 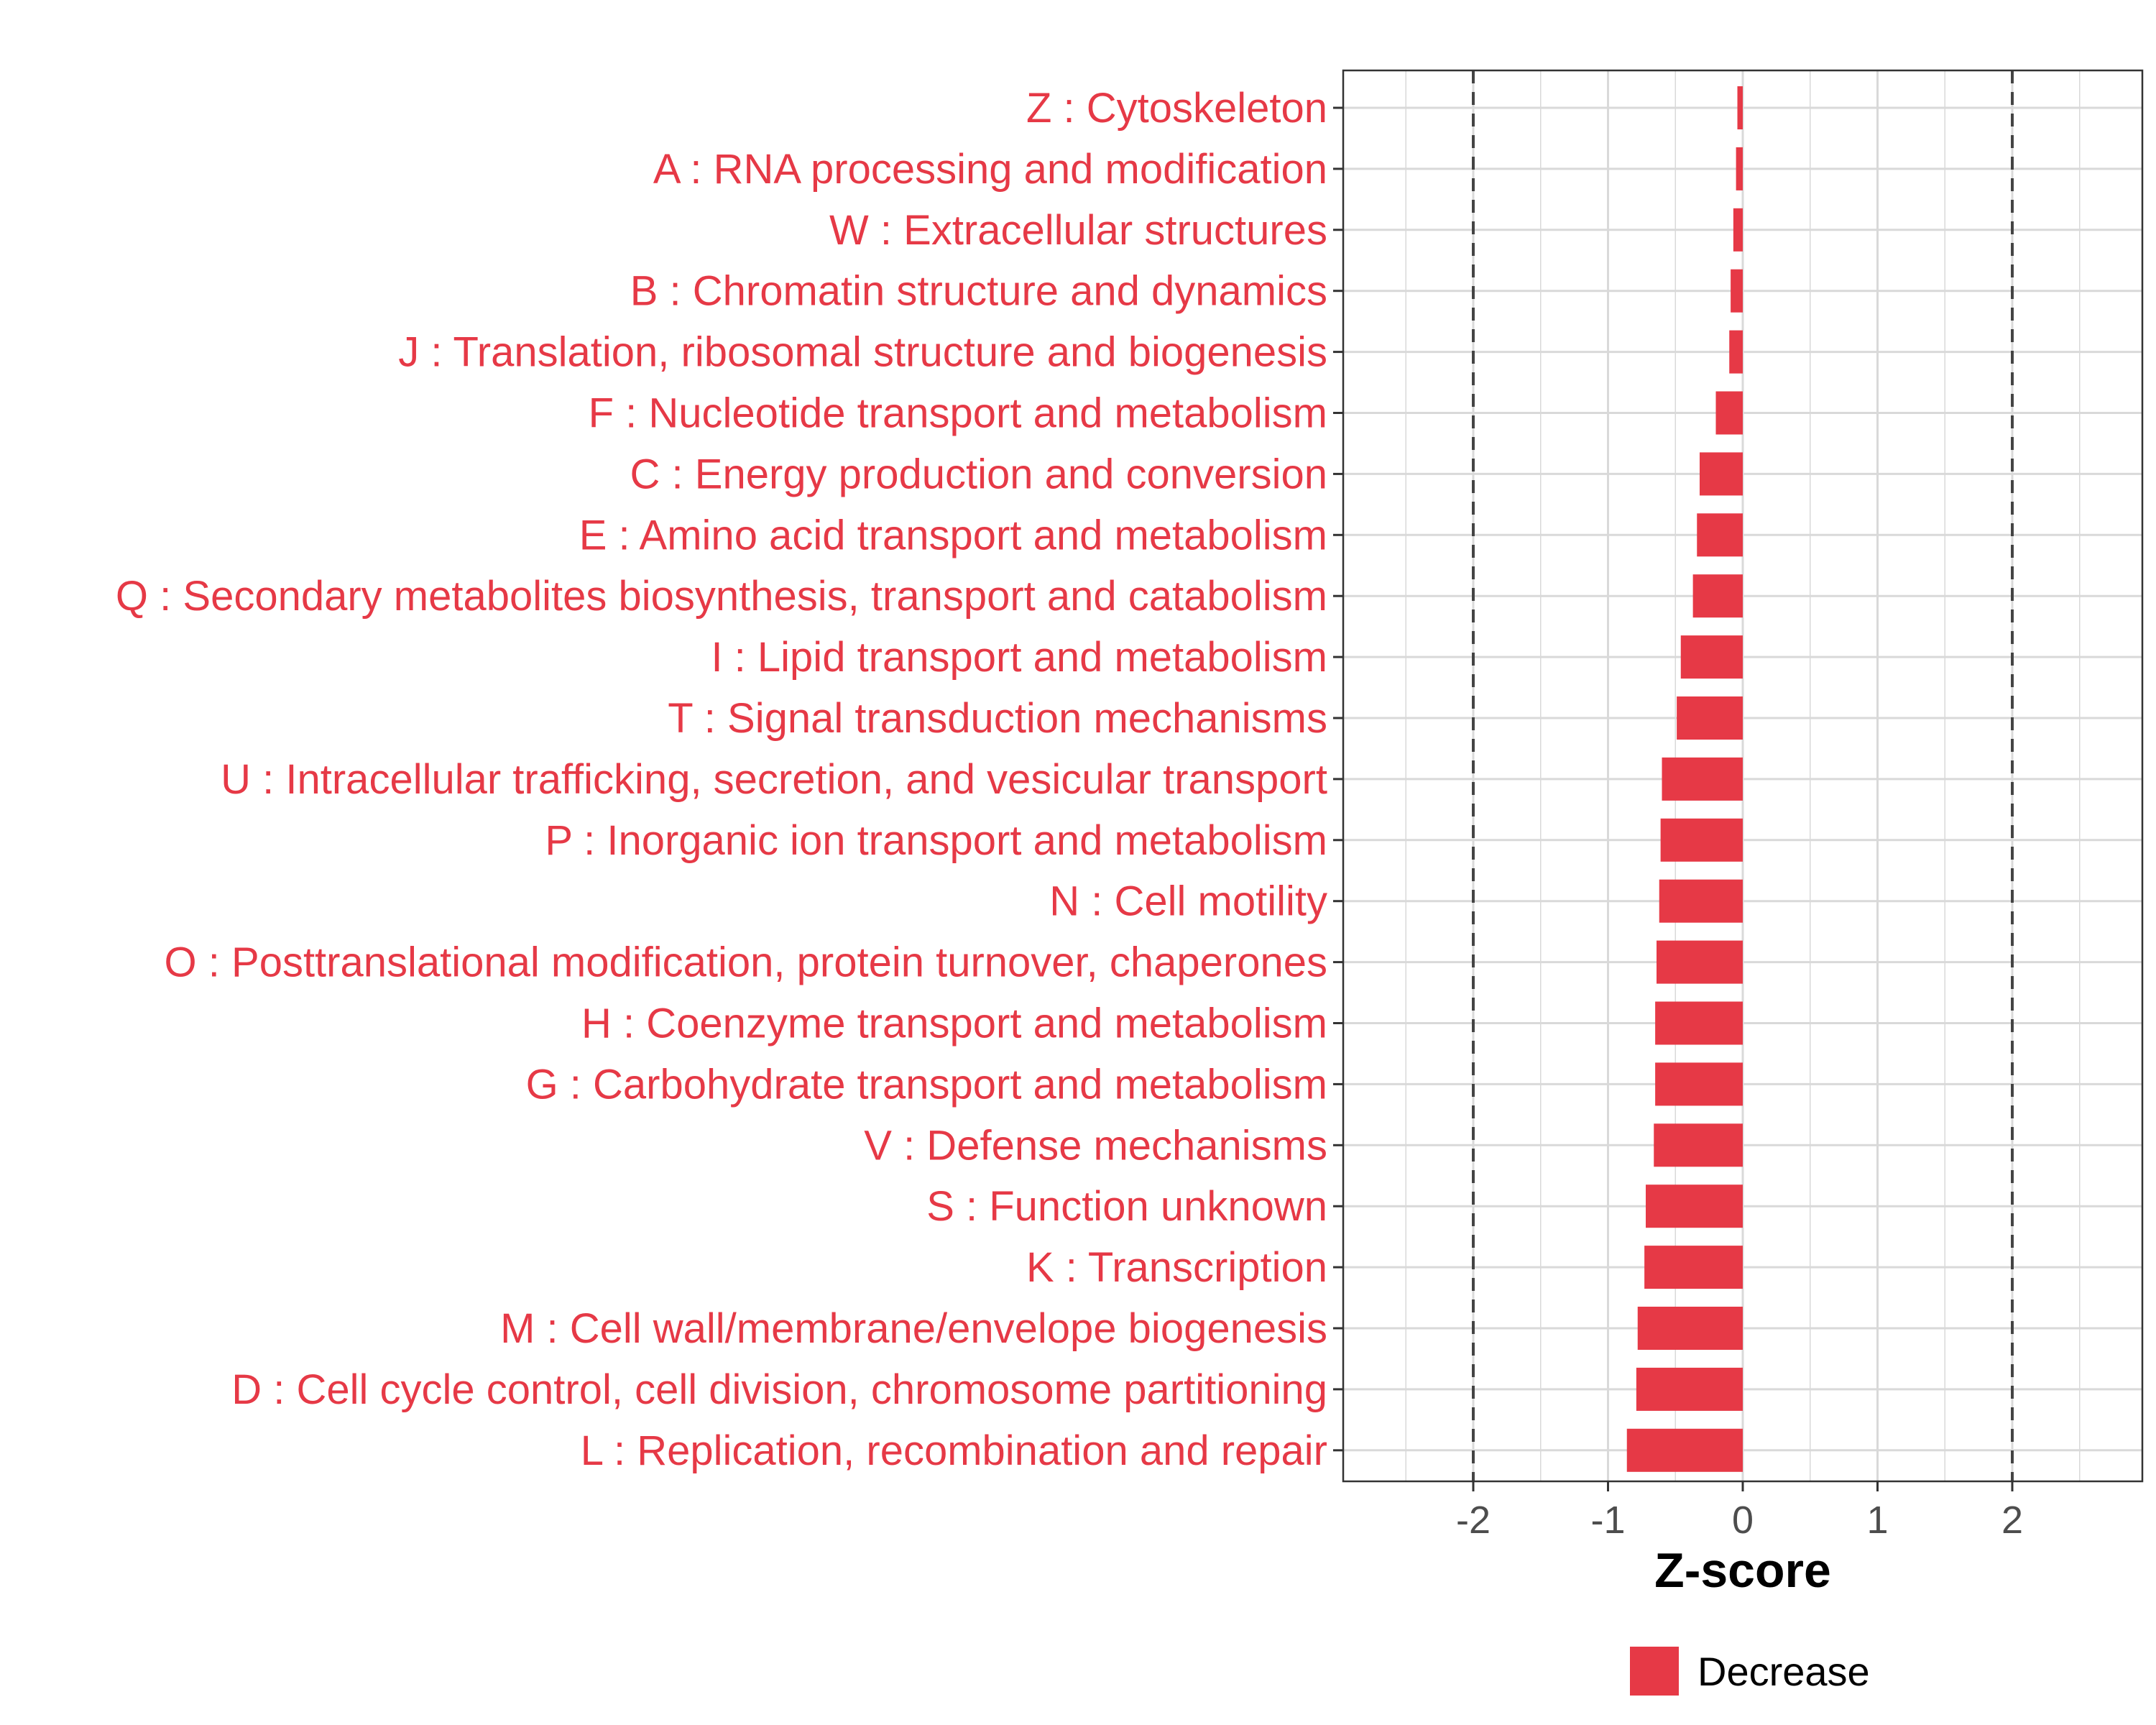 I want to click on x-tick-label: -1, so click(x=1607, y=1520).